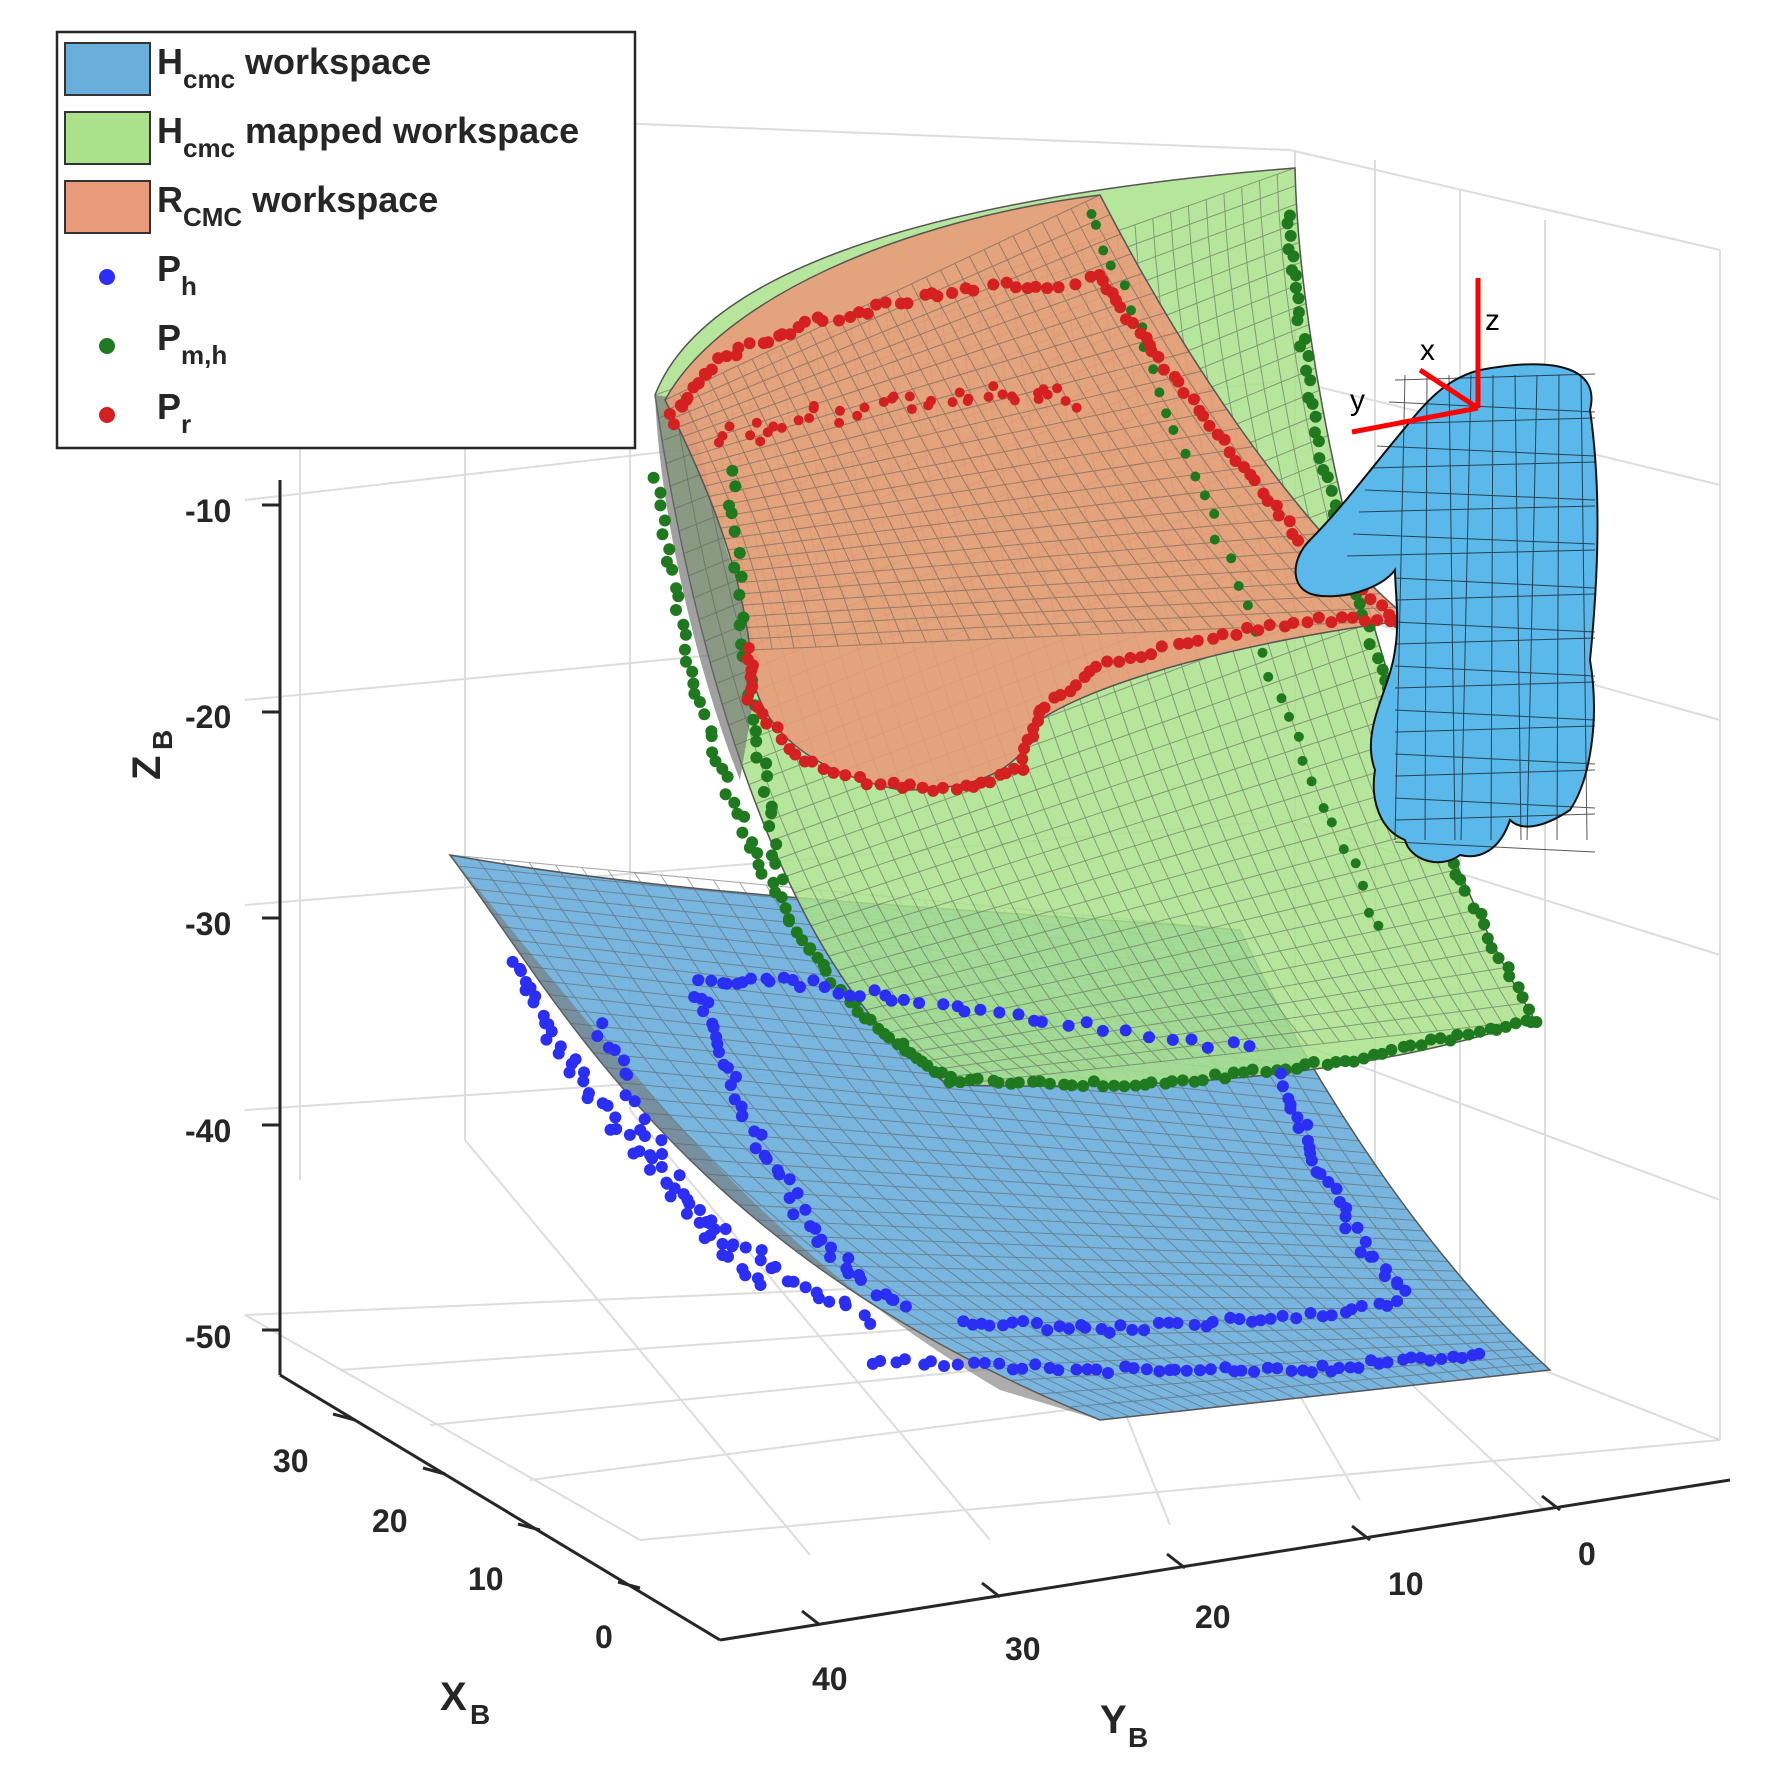  I want to click on frame-label-z: z, so click(1492, 320).